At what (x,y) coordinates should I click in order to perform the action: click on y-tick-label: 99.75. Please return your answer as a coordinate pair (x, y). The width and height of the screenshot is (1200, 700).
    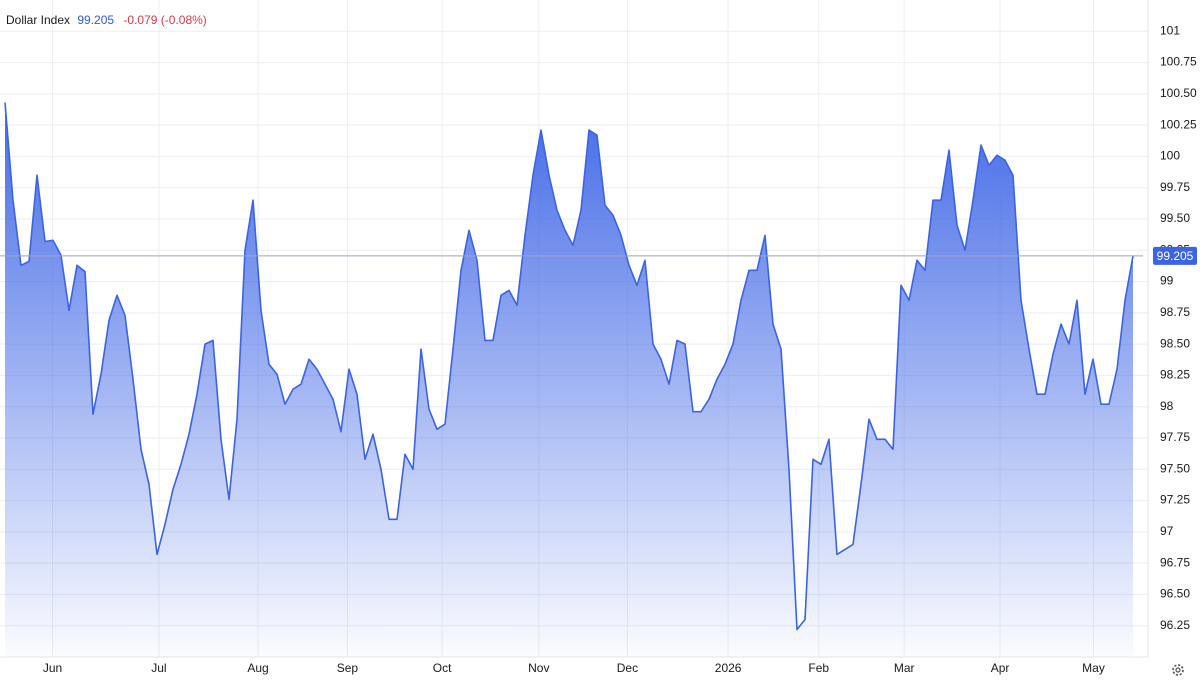
    Looking at the image, I should click on (1175, 187).